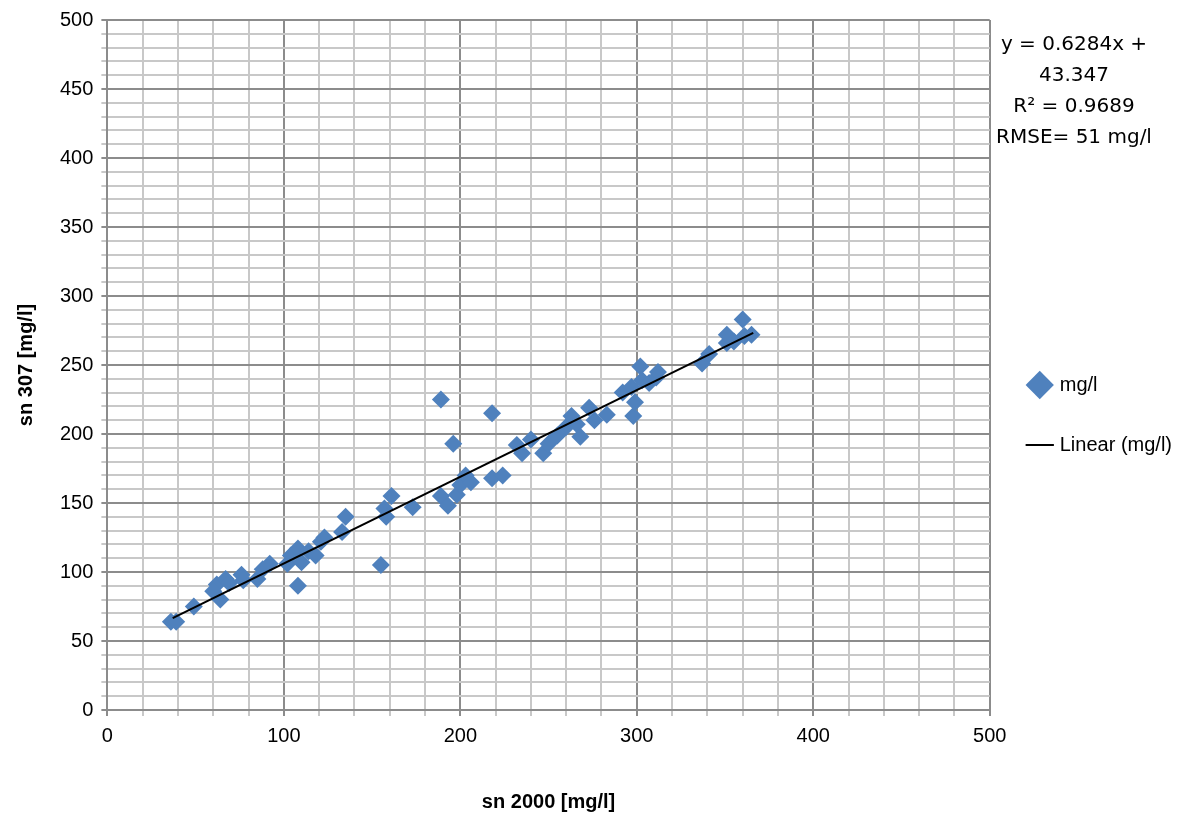 The width and height of the screenshot is (1202, 828). Describe the element at coordinates (24, 365) in the screenshot. I see `y-axis-title: sn 307 [mg/l]` at that location.